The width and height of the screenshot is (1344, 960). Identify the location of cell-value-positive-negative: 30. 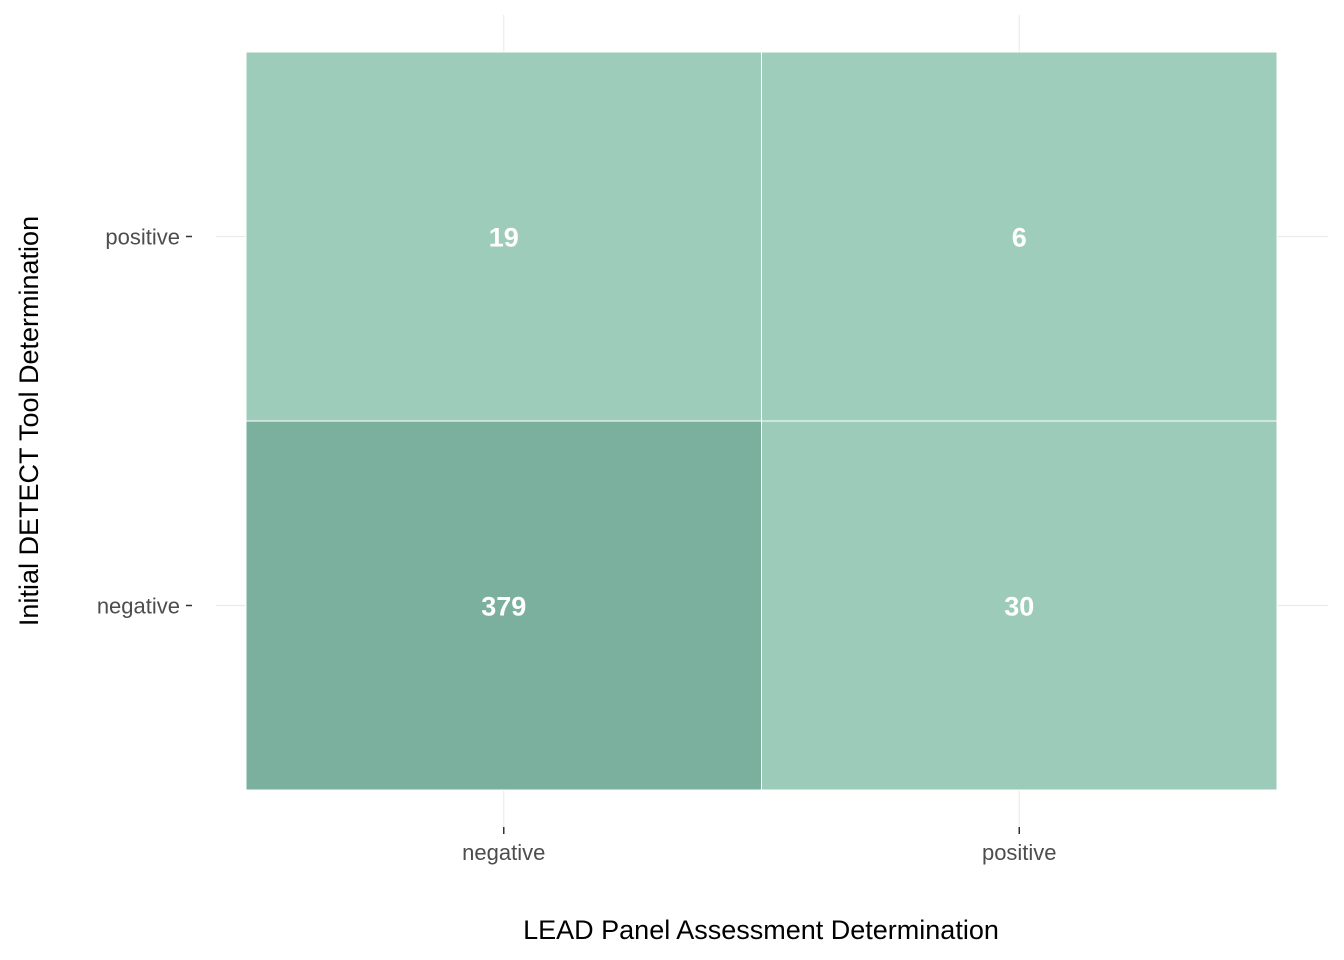
(1019, 607).